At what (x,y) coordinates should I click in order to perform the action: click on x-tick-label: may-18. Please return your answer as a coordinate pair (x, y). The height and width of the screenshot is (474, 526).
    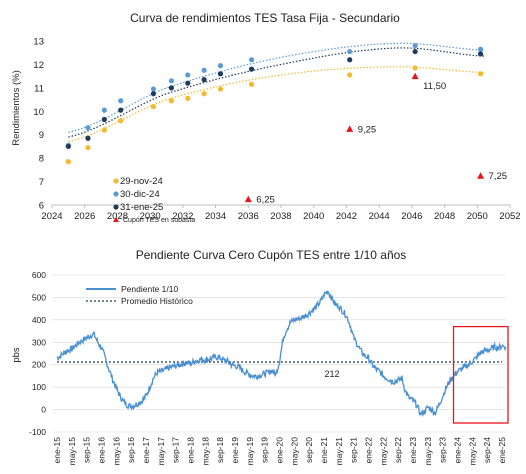
    Looking at the image, I should click on (205, 451).